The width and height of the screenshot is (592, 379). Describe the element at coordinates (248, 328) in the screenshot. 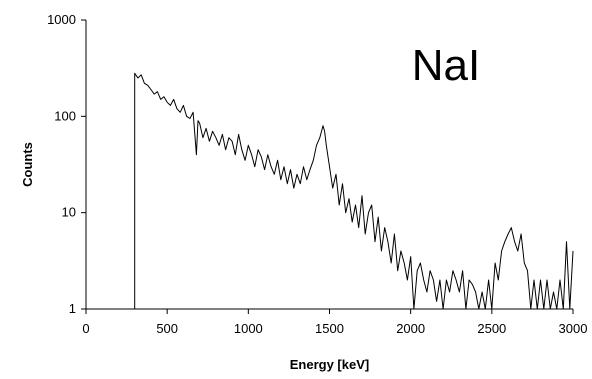

I see `x-tick-label: 1000` at that location.